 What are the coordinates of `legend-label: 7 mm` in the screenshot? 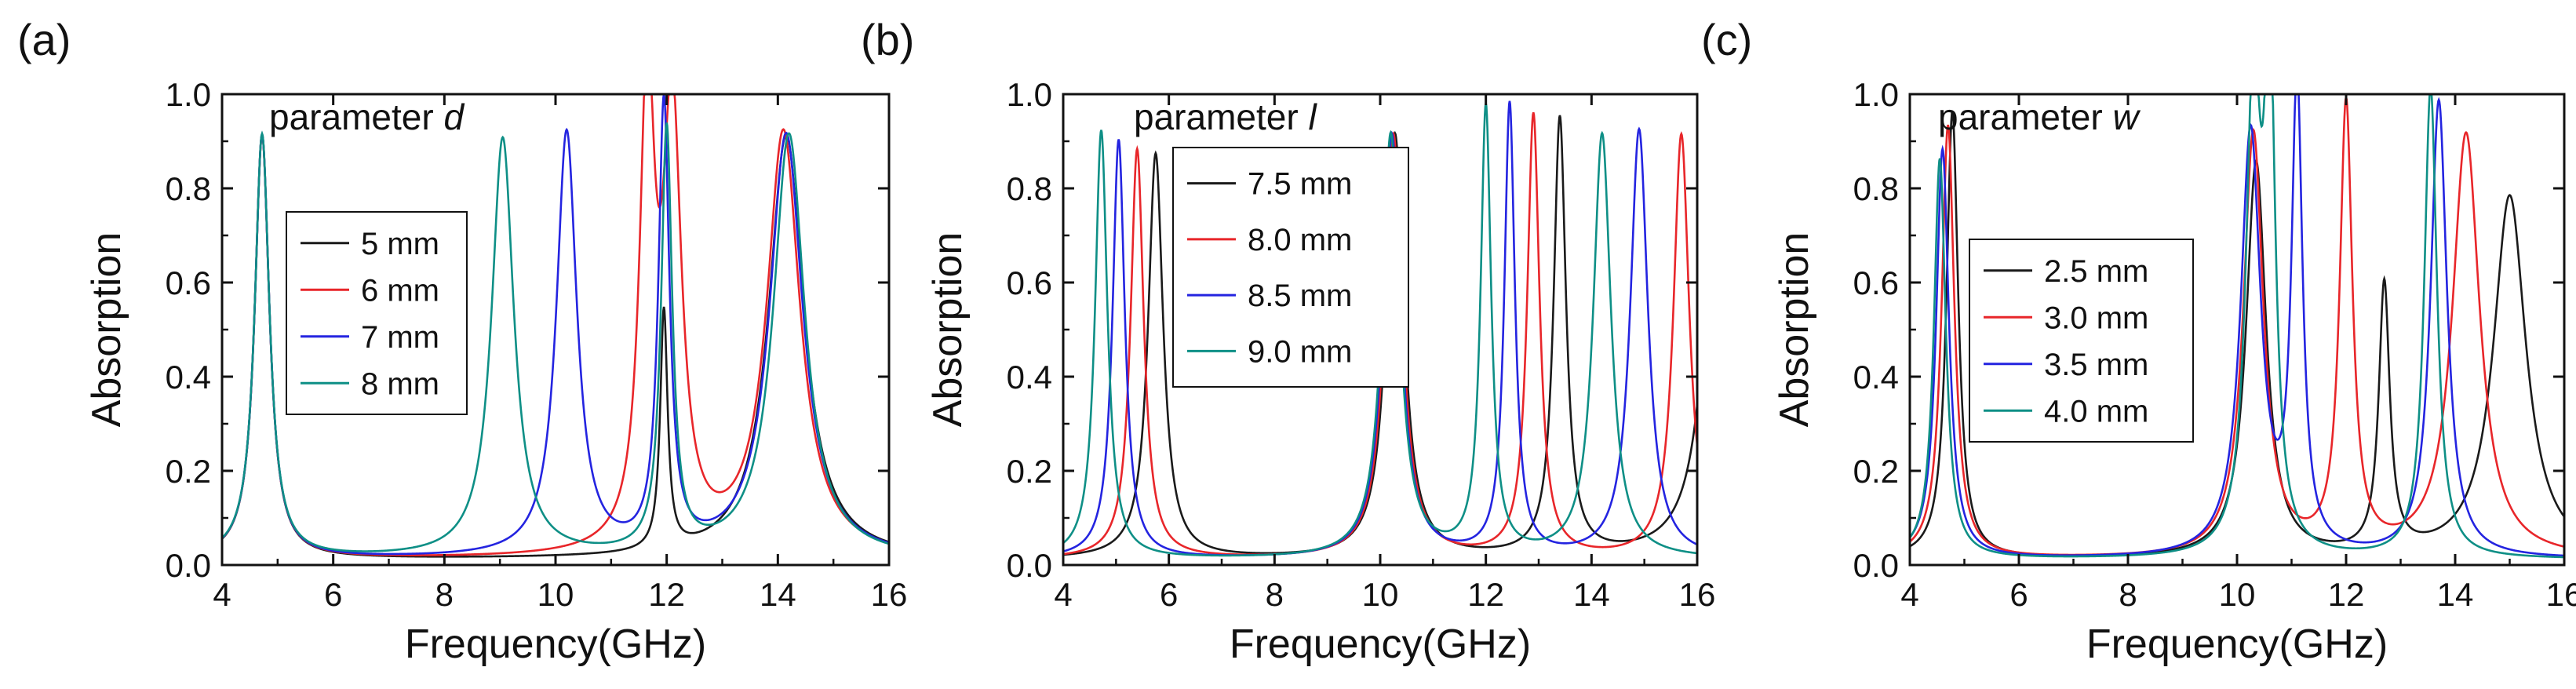 It's located at (400, 337).